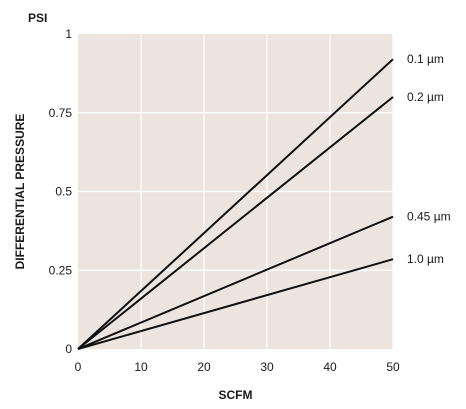  I want to click on y-tick-label: 0, so click(68, 349).